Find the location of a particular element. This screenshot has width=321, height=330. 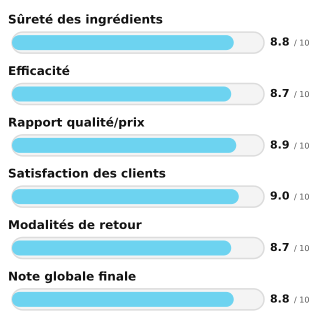

data-label: 8.9 is located at coordinates (280, 145).